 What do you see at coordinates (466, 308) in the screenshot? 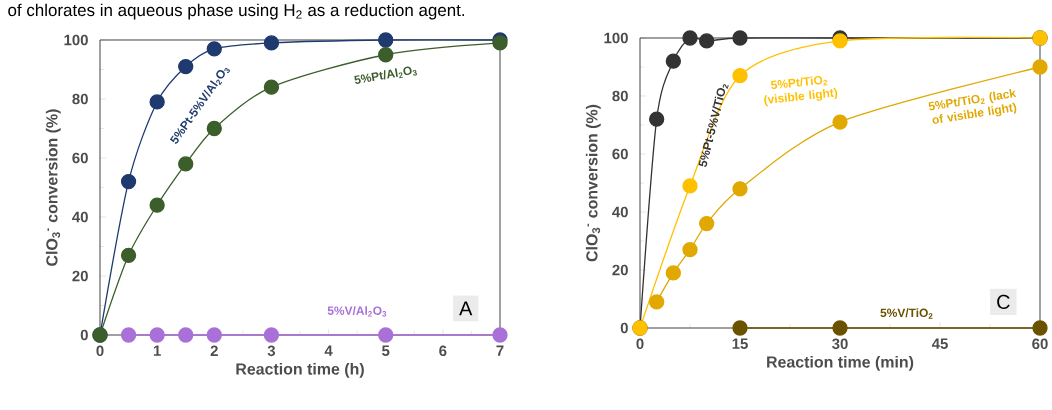
I see `annotation: A` at bounding box center [466, 308].